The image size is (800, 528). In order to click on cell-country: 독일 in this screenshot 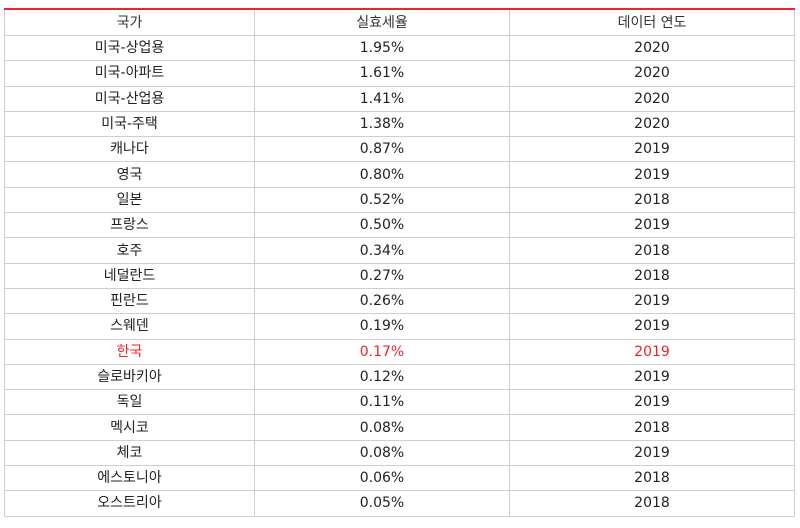, I will do `click(129, 402)`.